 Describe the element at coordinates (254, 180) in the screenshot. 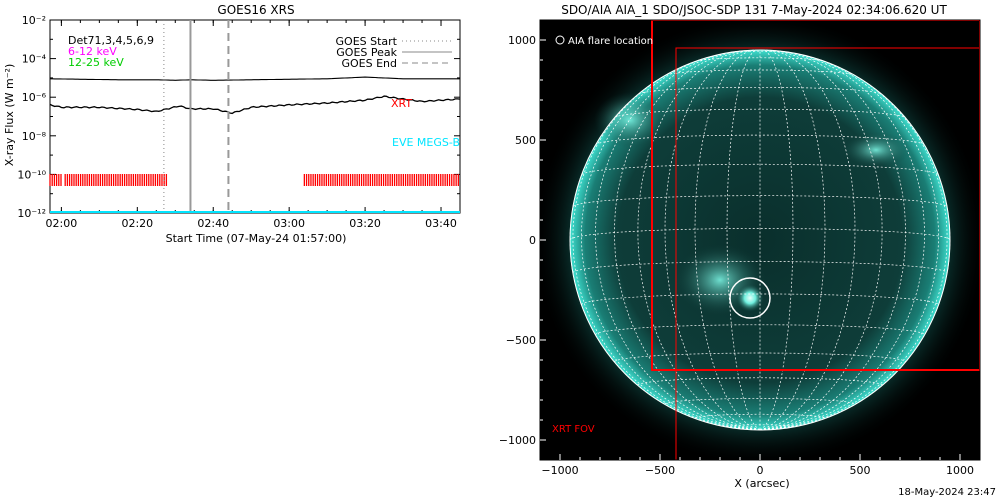

I see `xrt-coverage-bars` at that location.